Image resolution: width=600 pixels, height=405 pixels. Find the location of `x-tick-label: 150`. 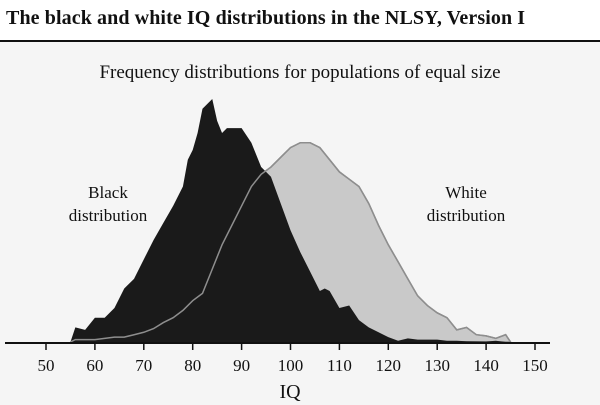

x-tick-label: 150 is located at coordinates (535, 365).